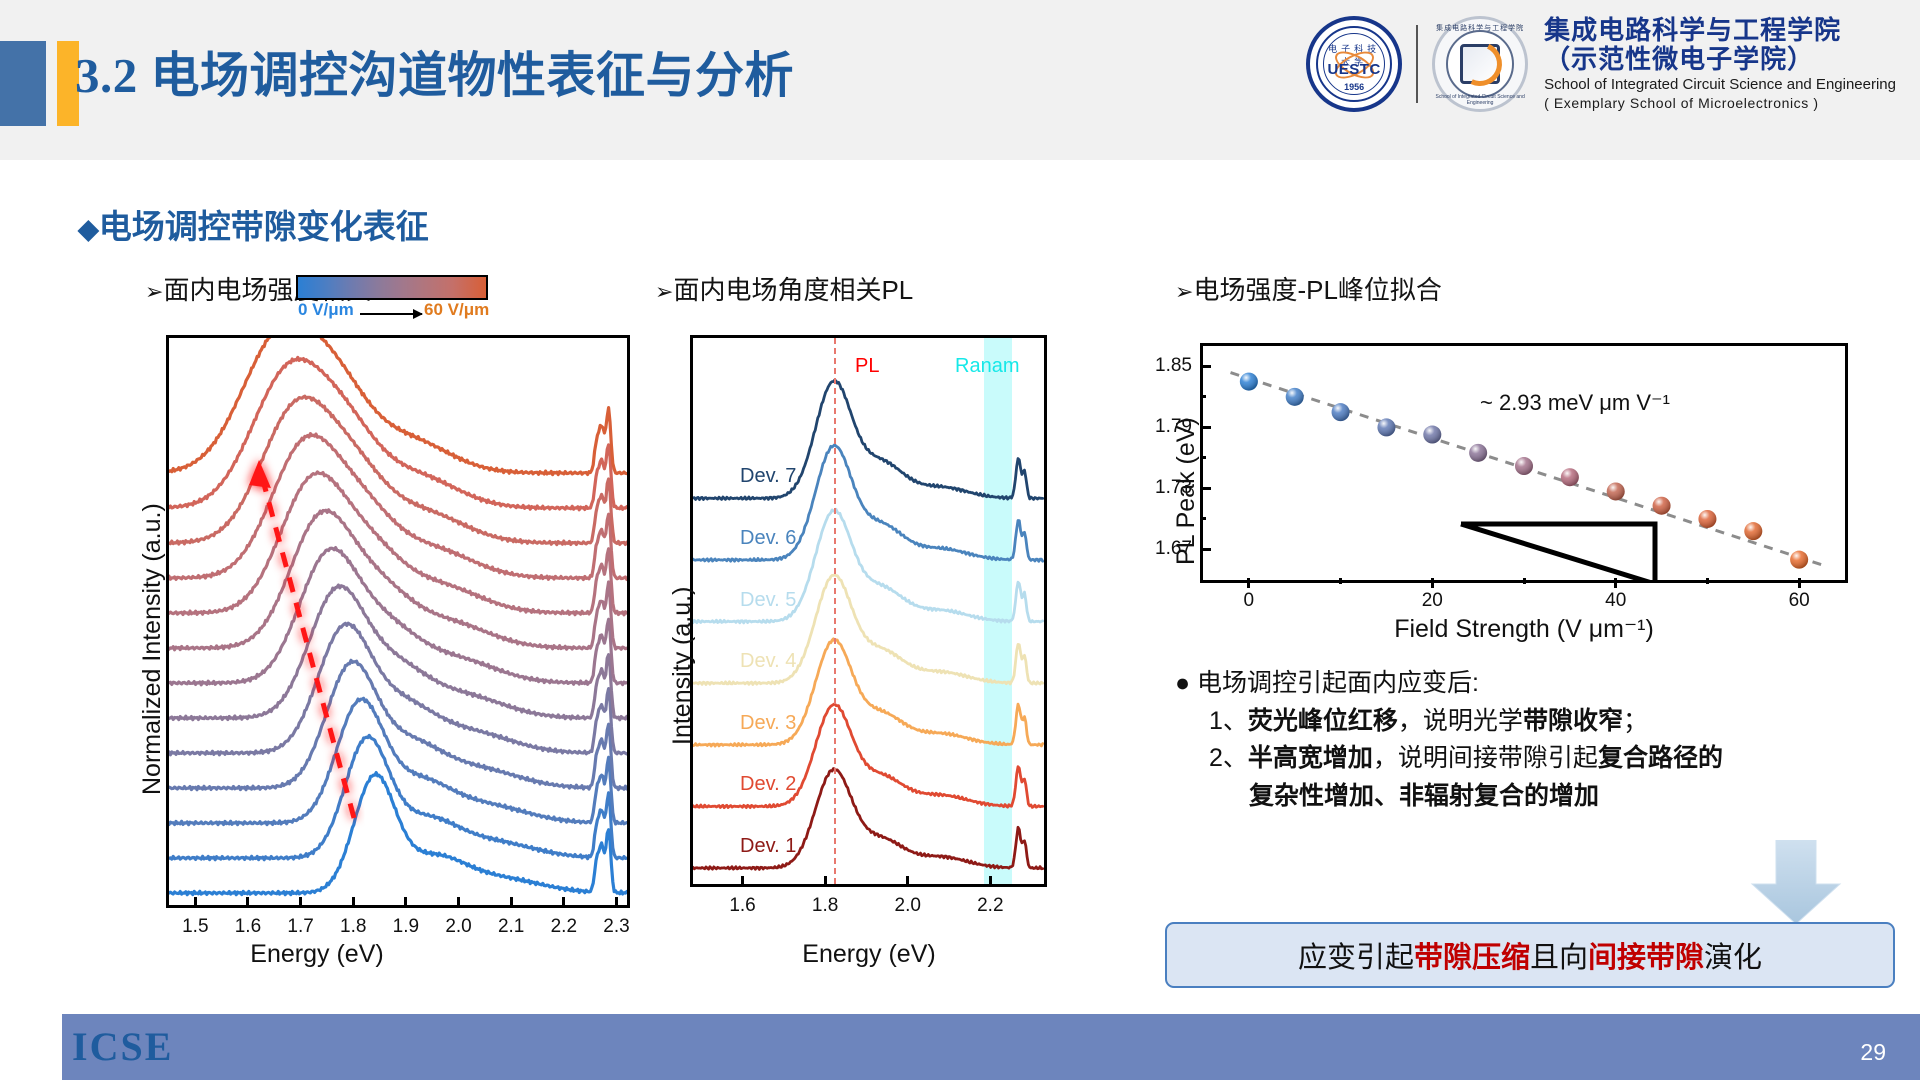 The height and width of the screenshot is (1080, 1920). I want to click on chart1-xtick: 1.5, so click(195, 926).